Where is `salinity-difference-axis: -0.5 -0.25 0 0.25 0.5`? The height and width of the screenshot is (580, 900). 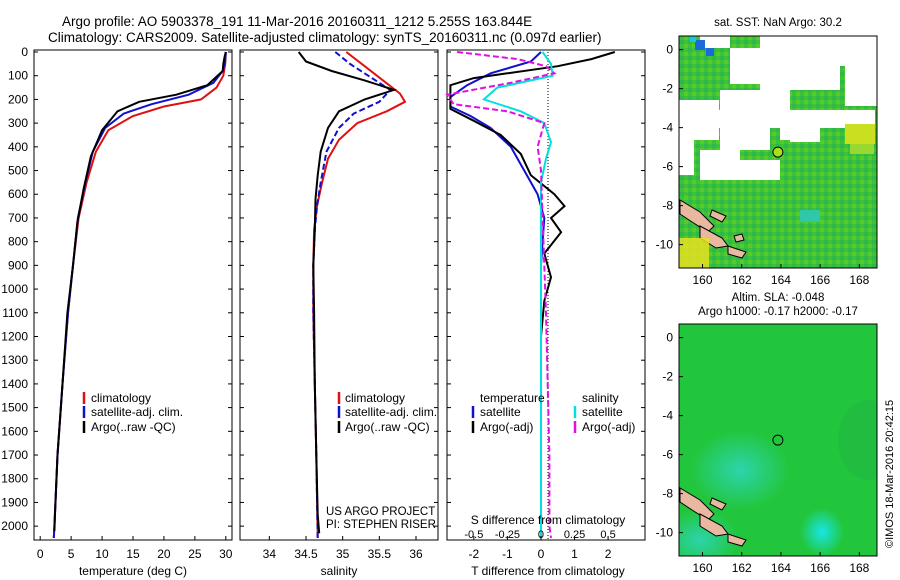 salinity-difference-axis: -0.5 -0.25 0 0.25 0.5 is located at coordinates (539, 535).